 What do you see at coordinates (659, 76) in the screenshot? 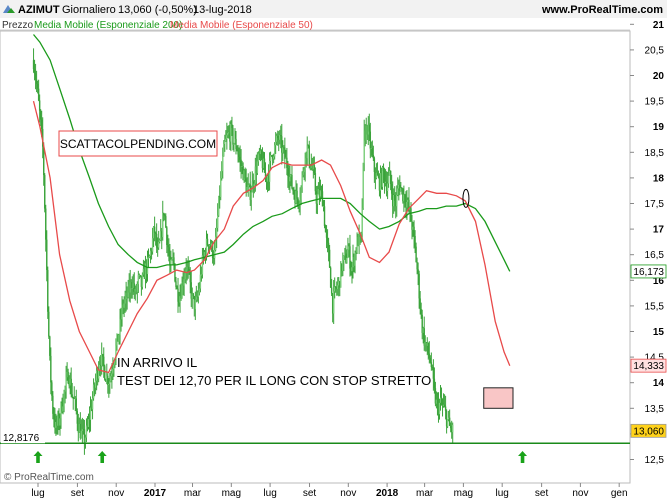
I see `y-tick-label: 20` at bounding box center [659, 76].